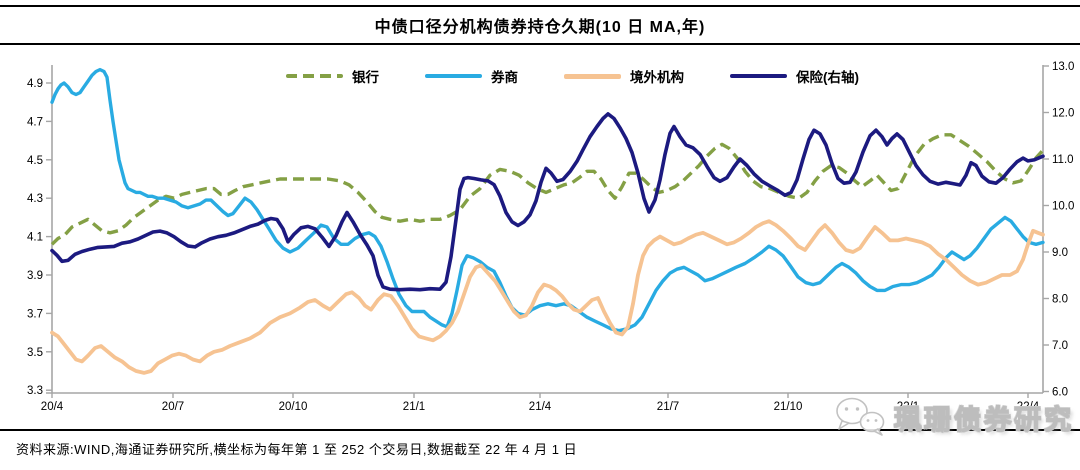 This screenshot has height=470, width=1080. Describe the element at coordinates (592, 76) in the screenshot. I see `legend-swatch-foreign` at that location.